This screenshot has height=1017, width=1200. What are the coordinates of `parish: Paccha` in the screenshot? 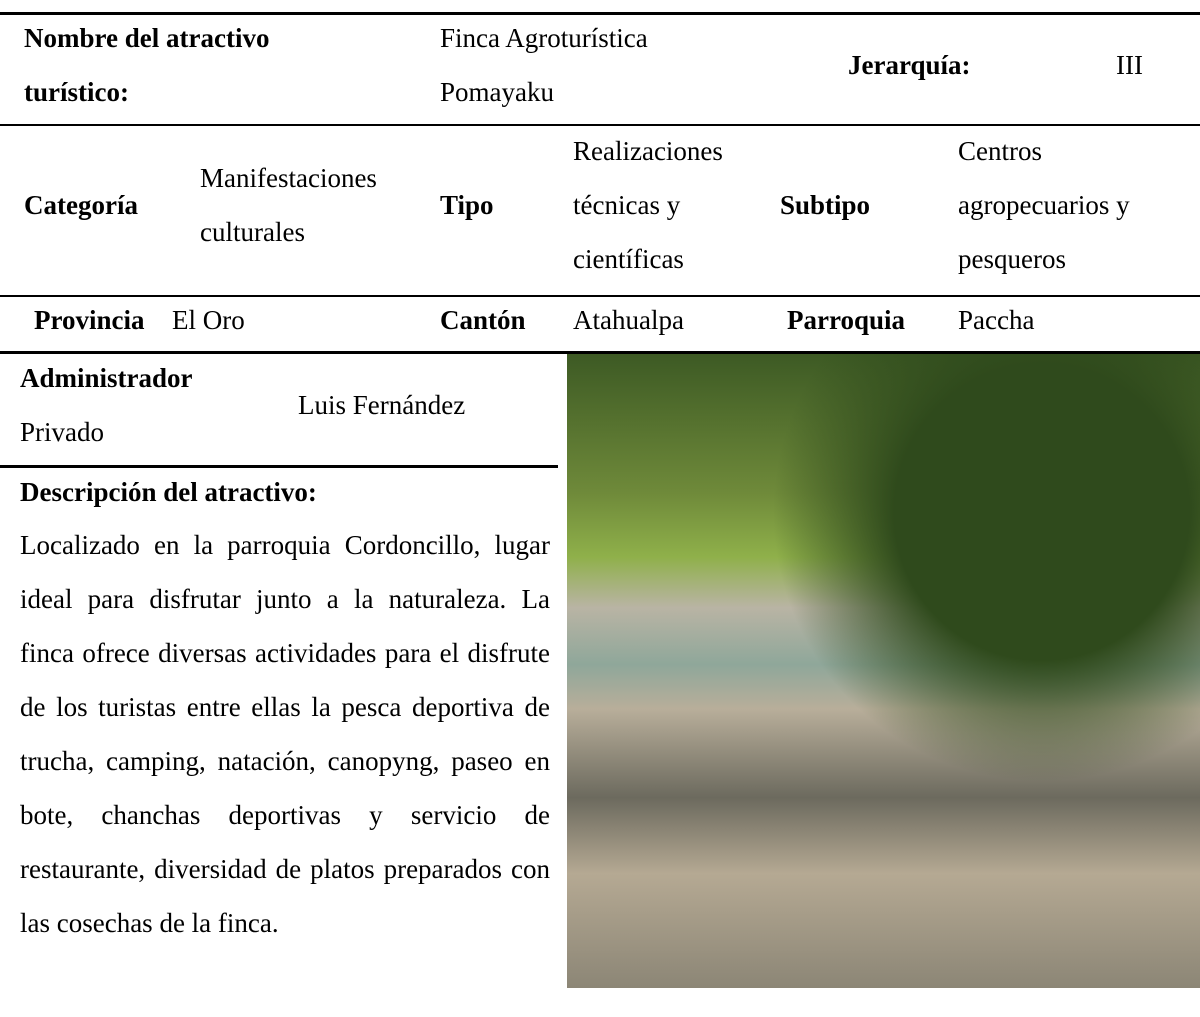 It's located at (996, 320).